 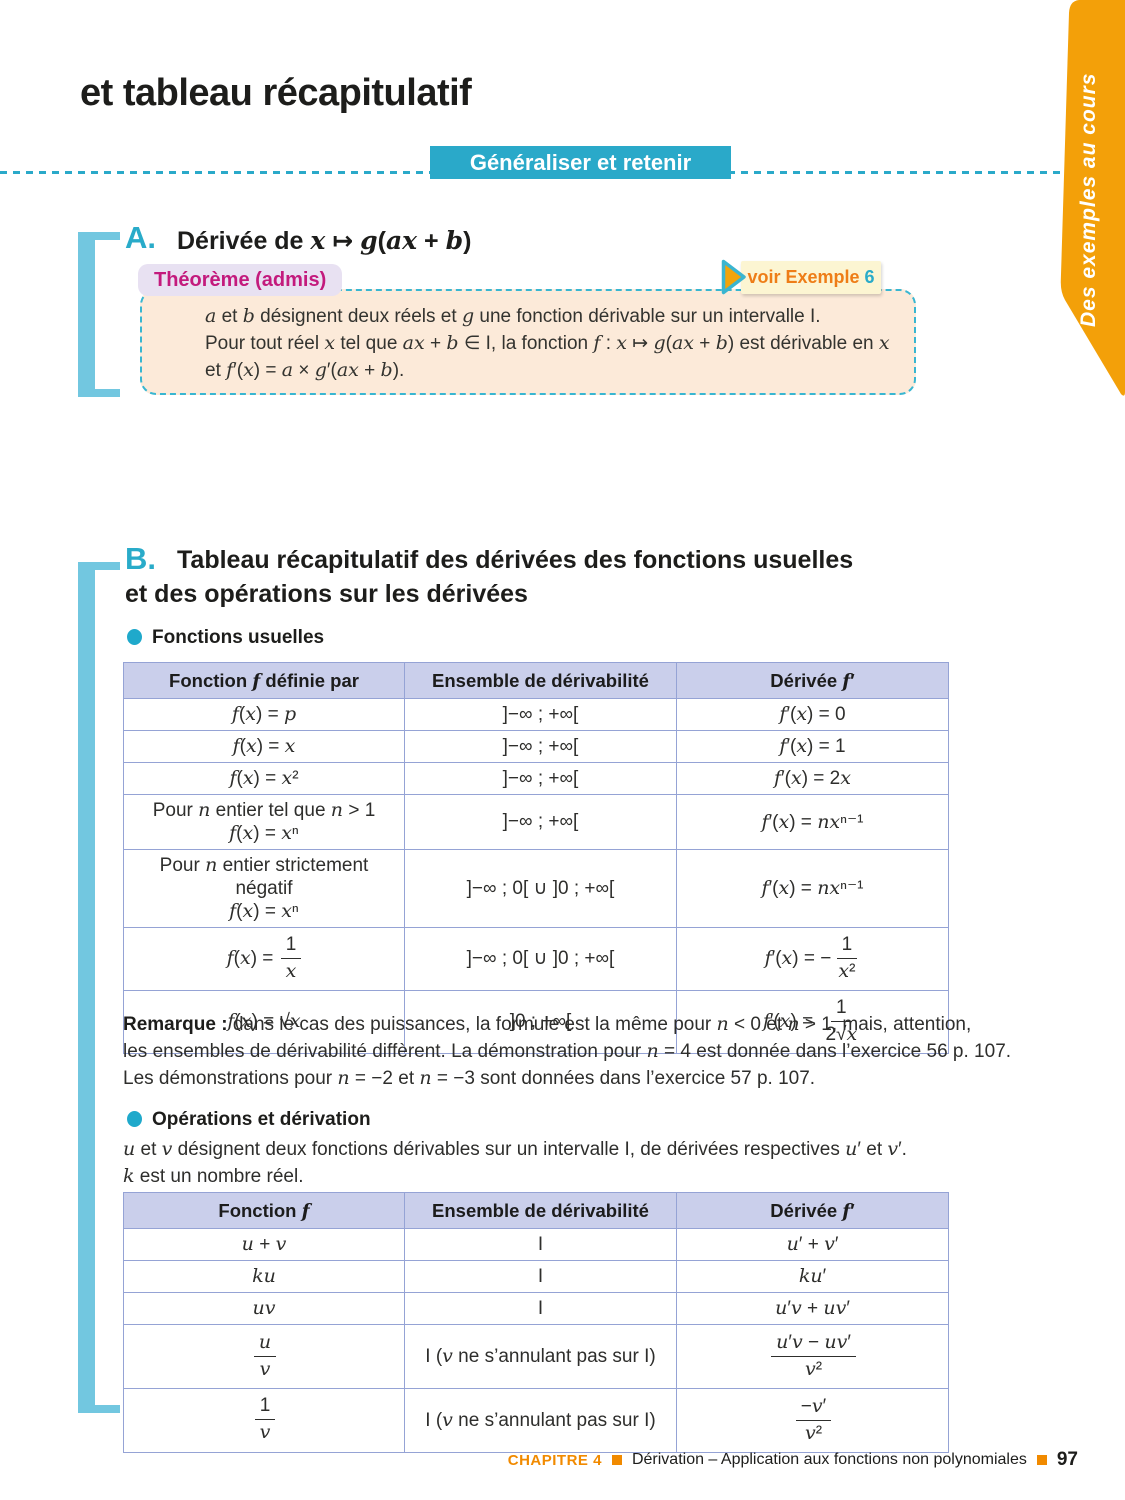 What do you see at coordinates (812, 778) in the screenshot?
I see `table-cell: f′(x) = 2x` at bounding box center [812, 778].